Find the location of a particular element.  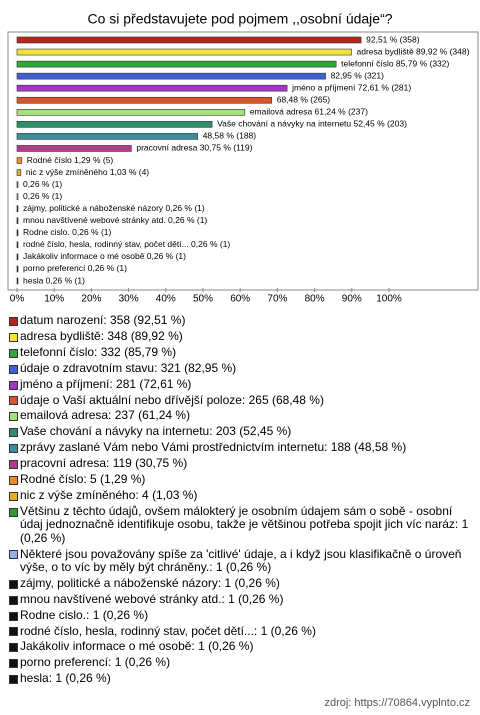

legend-entry: Rodné číslo: 5 (1,29 %) is located at coordinates (239, 480).